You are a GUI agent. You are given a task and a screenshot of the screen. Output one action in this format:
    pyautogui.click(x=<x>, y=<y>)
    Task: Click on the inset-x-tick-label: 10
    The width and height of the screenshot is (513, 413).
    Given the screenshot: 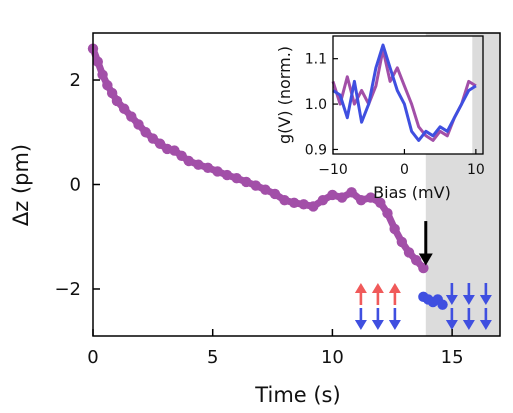 What is the action you would take?
    pyautogui.click(x=476, y=170)
    